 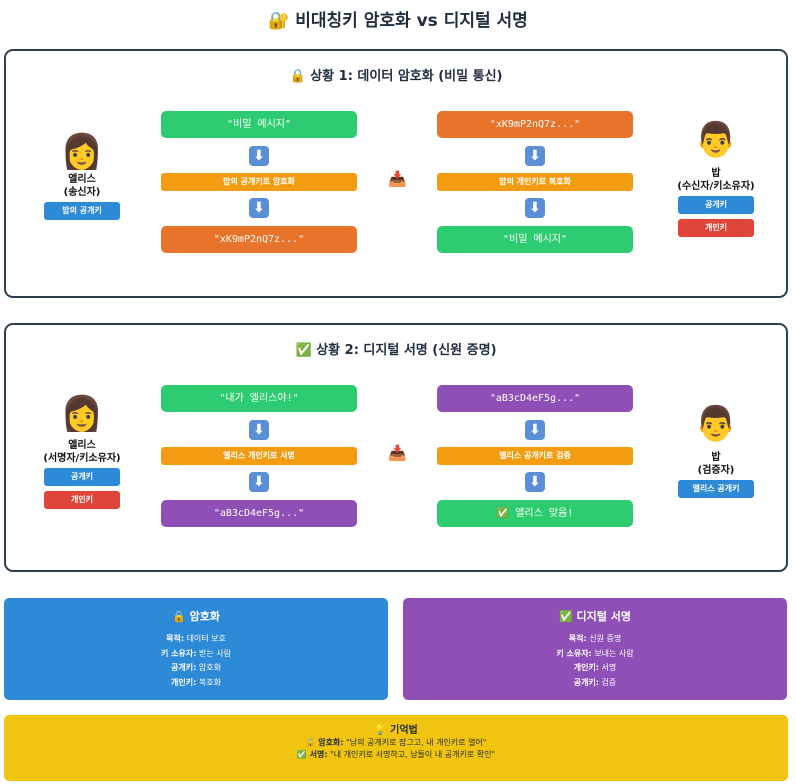 I want to click on received-ciphertext: "xK9mP2nQ7z...", so click(x=535, y=124).